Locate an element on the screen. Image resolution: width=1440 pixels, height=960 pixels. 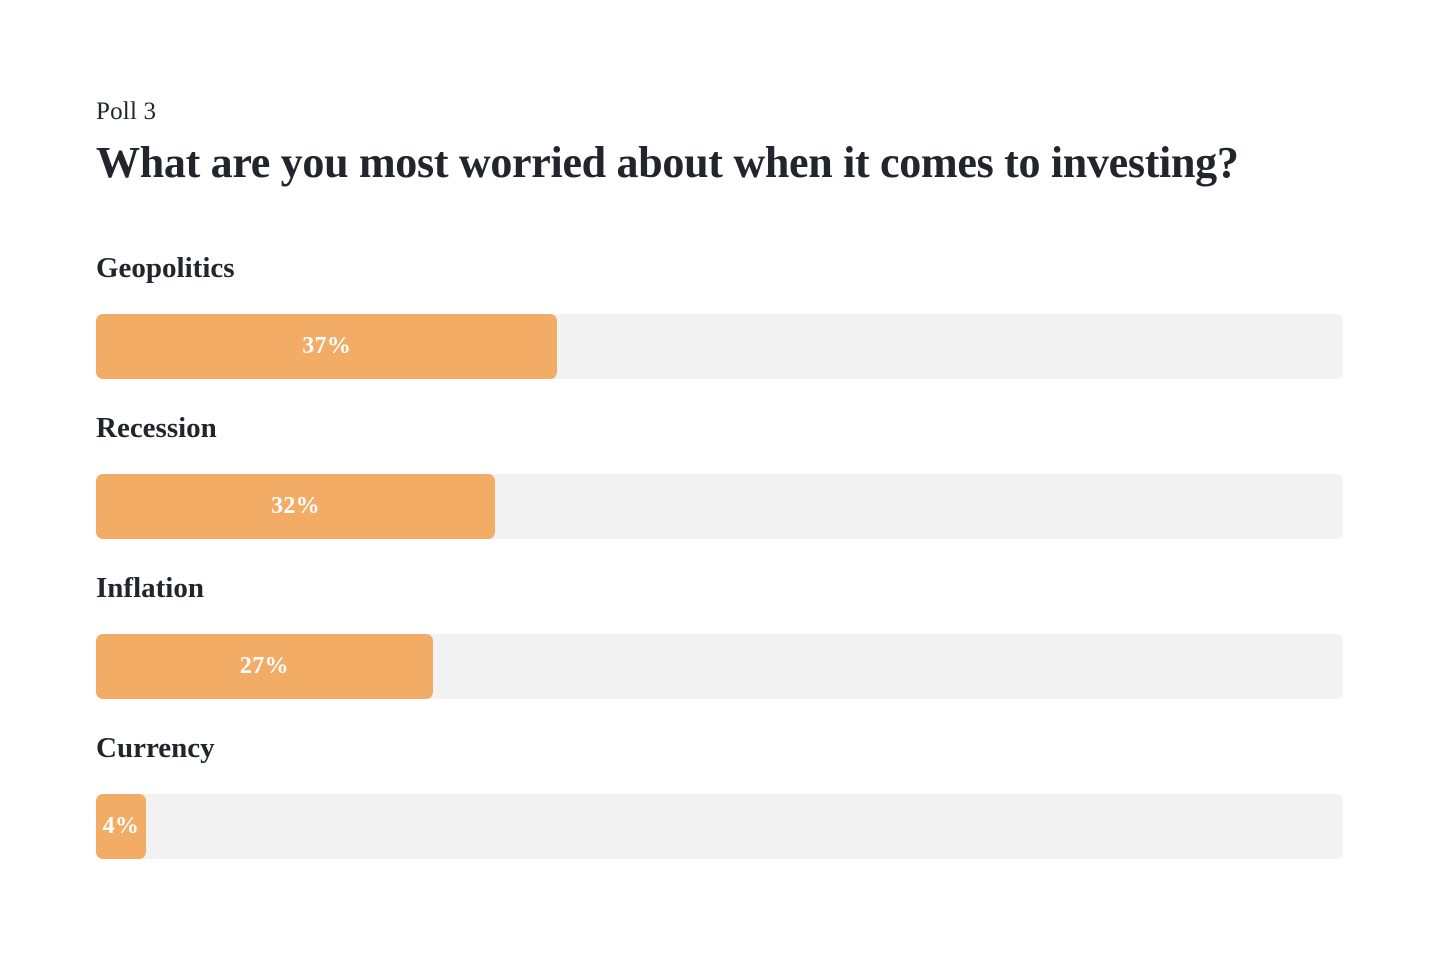
bar-fill: 27% is located at coordinates (264, 666).